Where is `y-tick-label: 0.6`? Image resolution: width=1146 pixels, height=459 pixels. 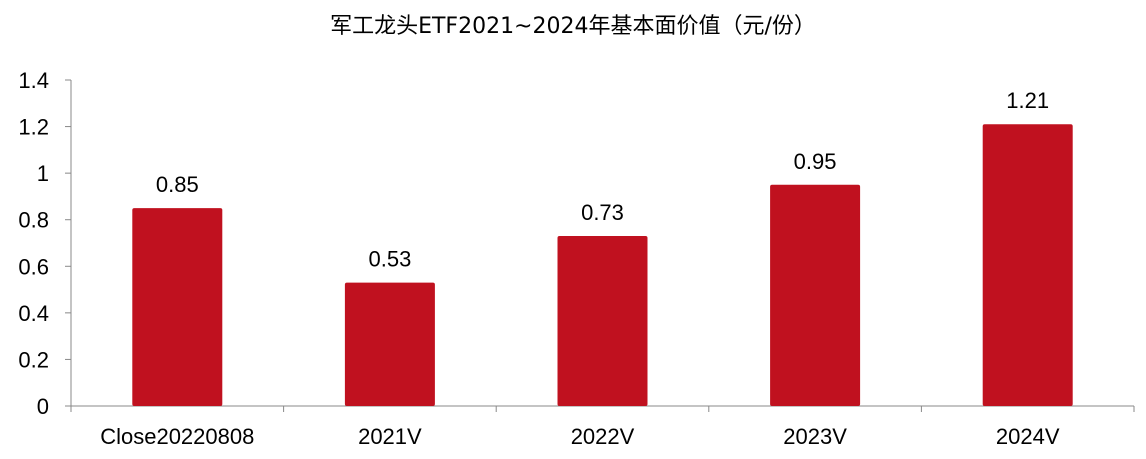
y-tick-label: 0.6 is located at coordinates (33, 266).